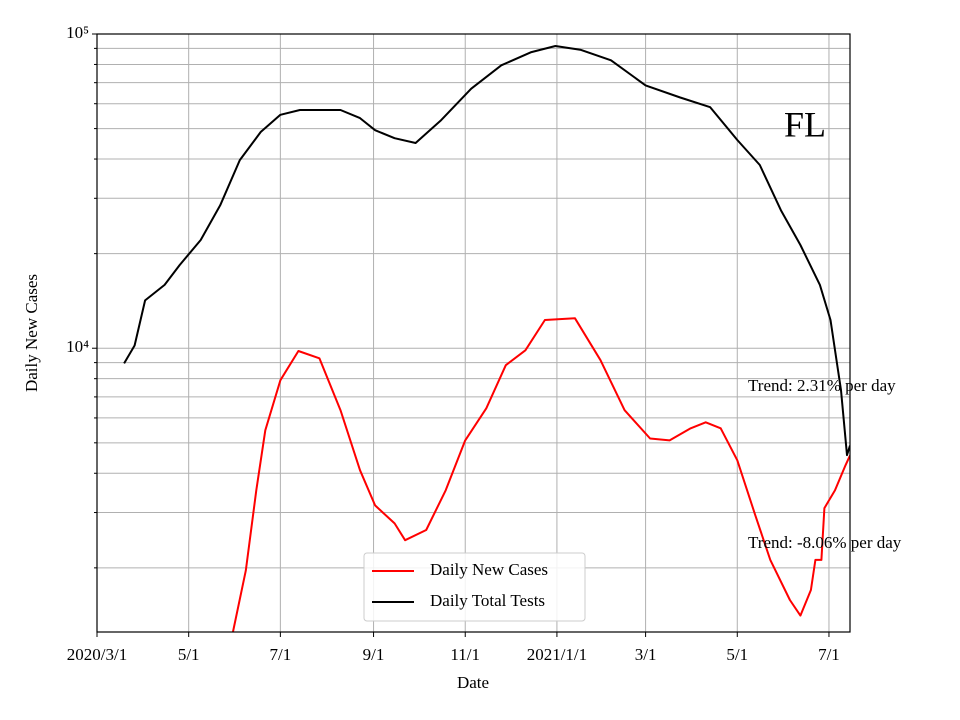  Describe the element at coordinates (31, 333) in the screenshot. I see `y-axis-label: Daily New Cases` at that location.